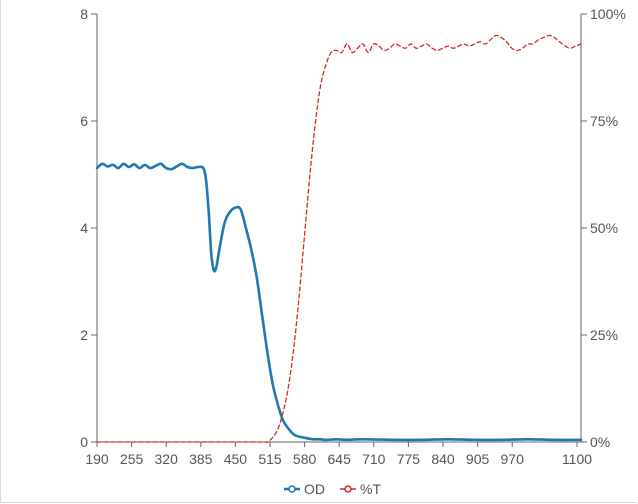 This screenshot has height=504, width=638. I want to click on x-tick-label: 320, so click(167, 459).